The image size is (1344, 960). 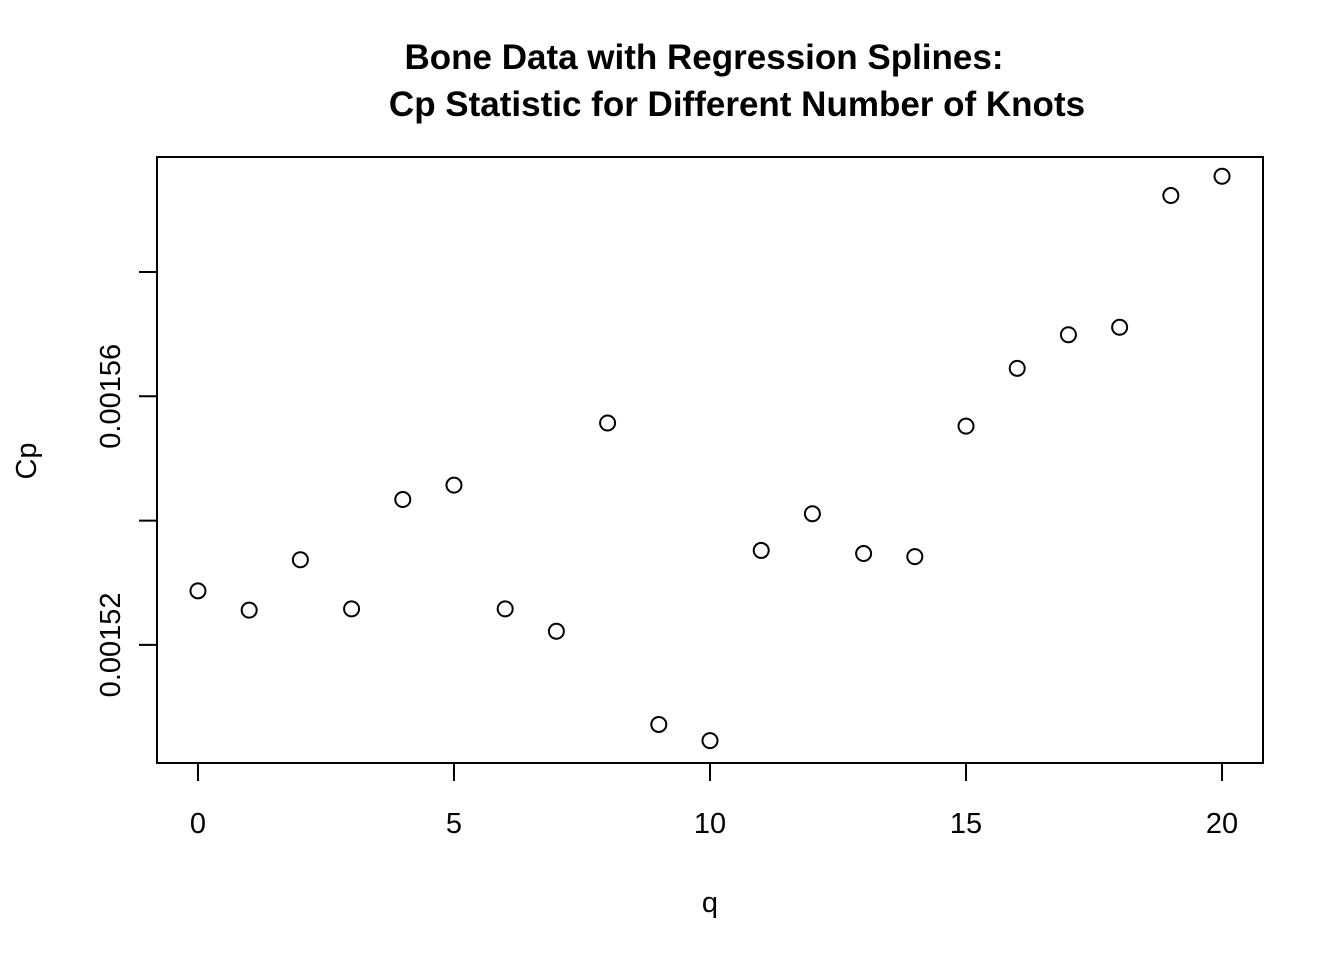 I want to click on x-tick-label-20: 20, so click(x=1222, y=824).